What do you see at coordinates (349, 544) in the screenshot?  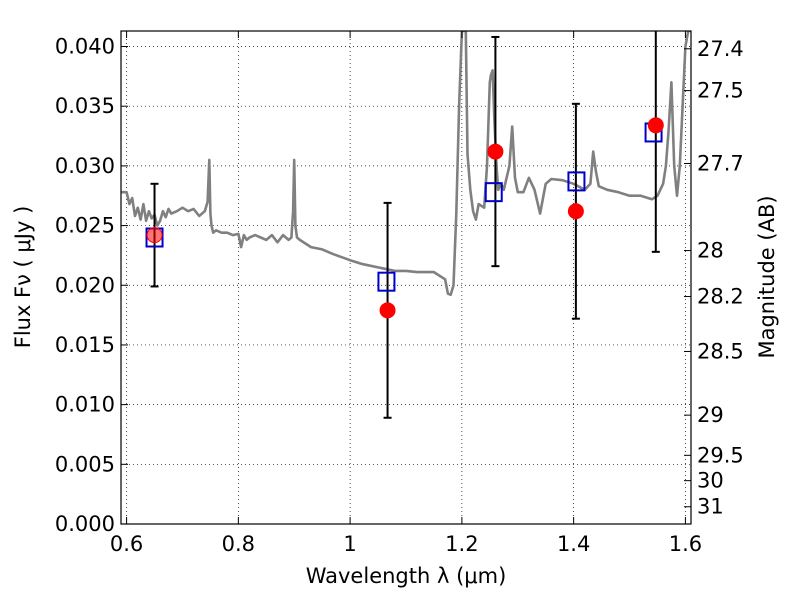 I see `x-tick-label-2: 1` at bounding box center [349, 544].